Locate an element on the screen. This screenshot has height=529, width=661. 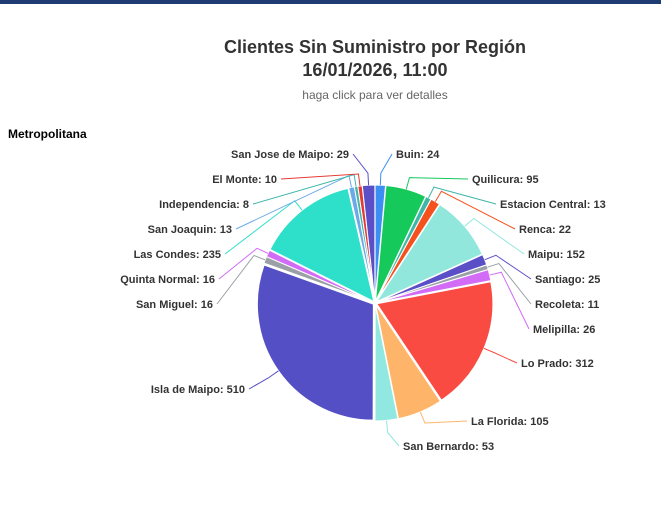
pie-slice-melipilla is located at coordinates (434, 286).